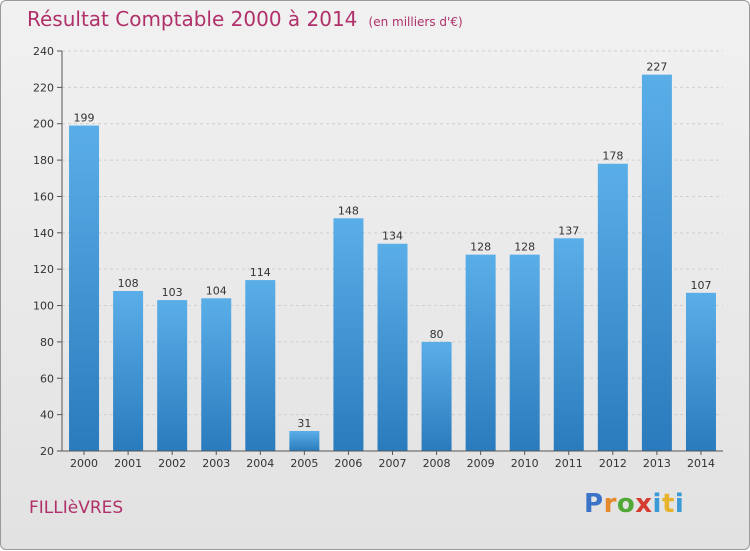 The image size is (750, 551). I want to click on x-tick-label: 2012, so click(613, 463).